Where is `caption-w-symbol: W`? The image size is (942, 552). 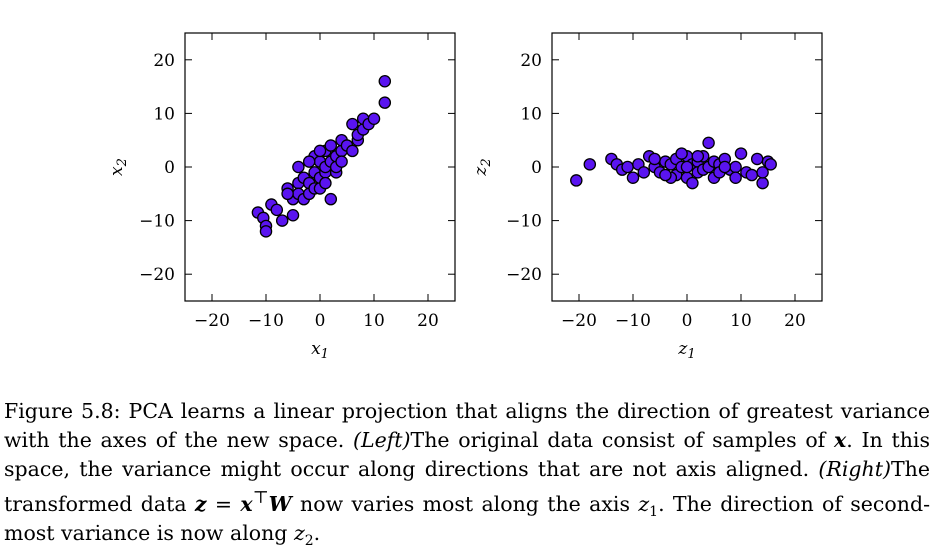
caption-w-symbol: W is located at coordinates (280, 503).